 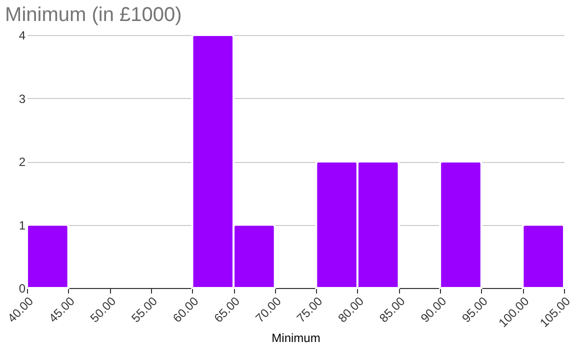 I want to click on y-tick-label: 1, so click(x=22, y=225).